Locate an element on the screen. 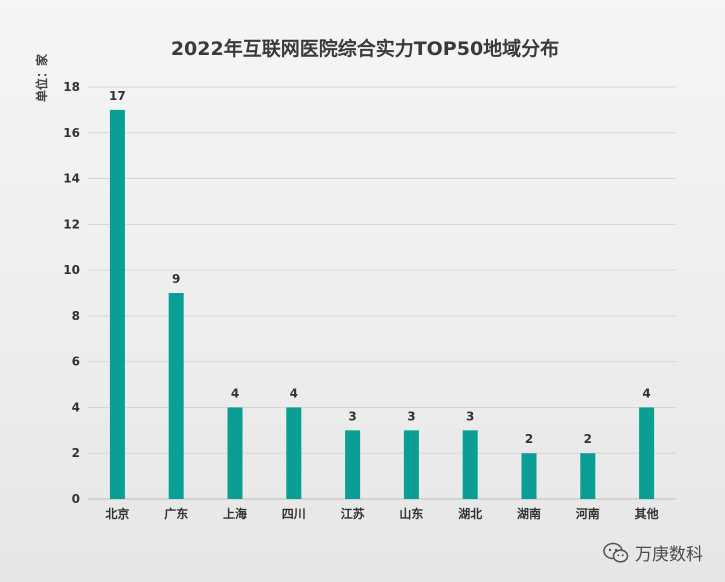  y-tick-label: 6 is located at coordinates (76, 362).